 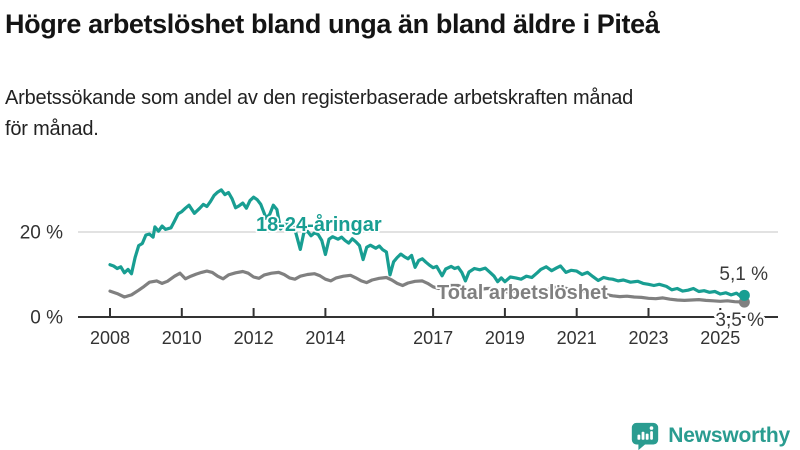 I want to click on x-axis-label-2023: 2023, so click(x=648, y=338).